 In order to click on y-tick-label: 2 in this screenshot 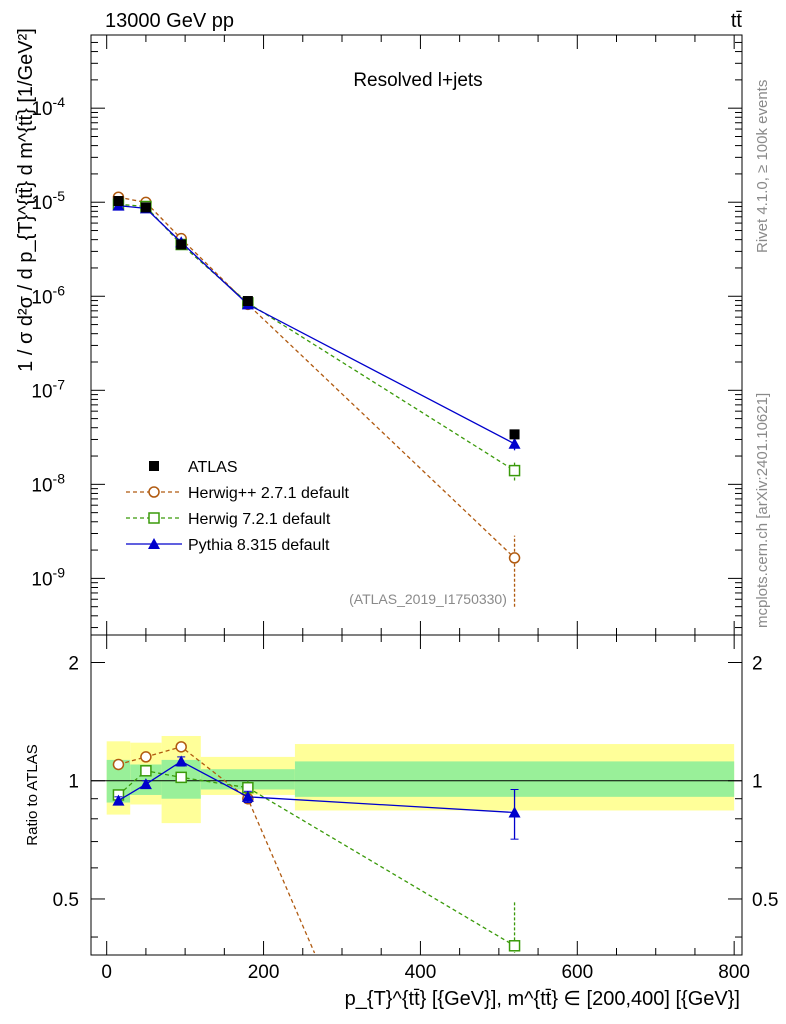, I will do `click(73, 664)`.